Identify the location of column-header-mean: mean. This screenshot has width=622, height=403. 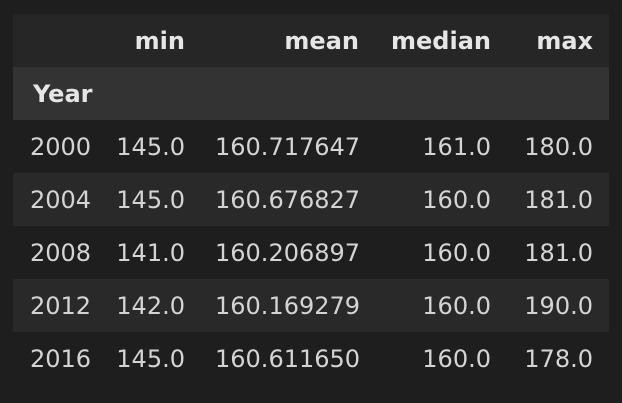
(288, 40).